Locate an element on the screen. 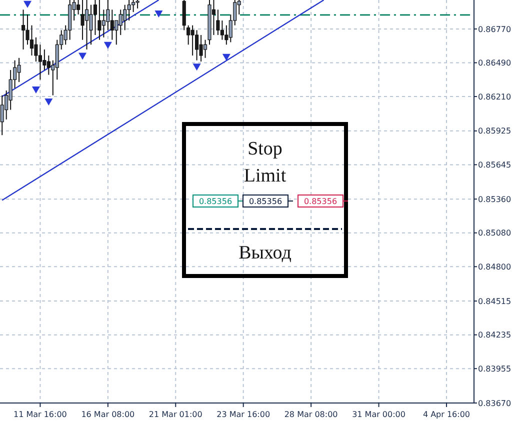 The width and height of the screenshot is (516, 424). x-tick-label: 31 Mar 00:00 is located at coordinates (379, 414).